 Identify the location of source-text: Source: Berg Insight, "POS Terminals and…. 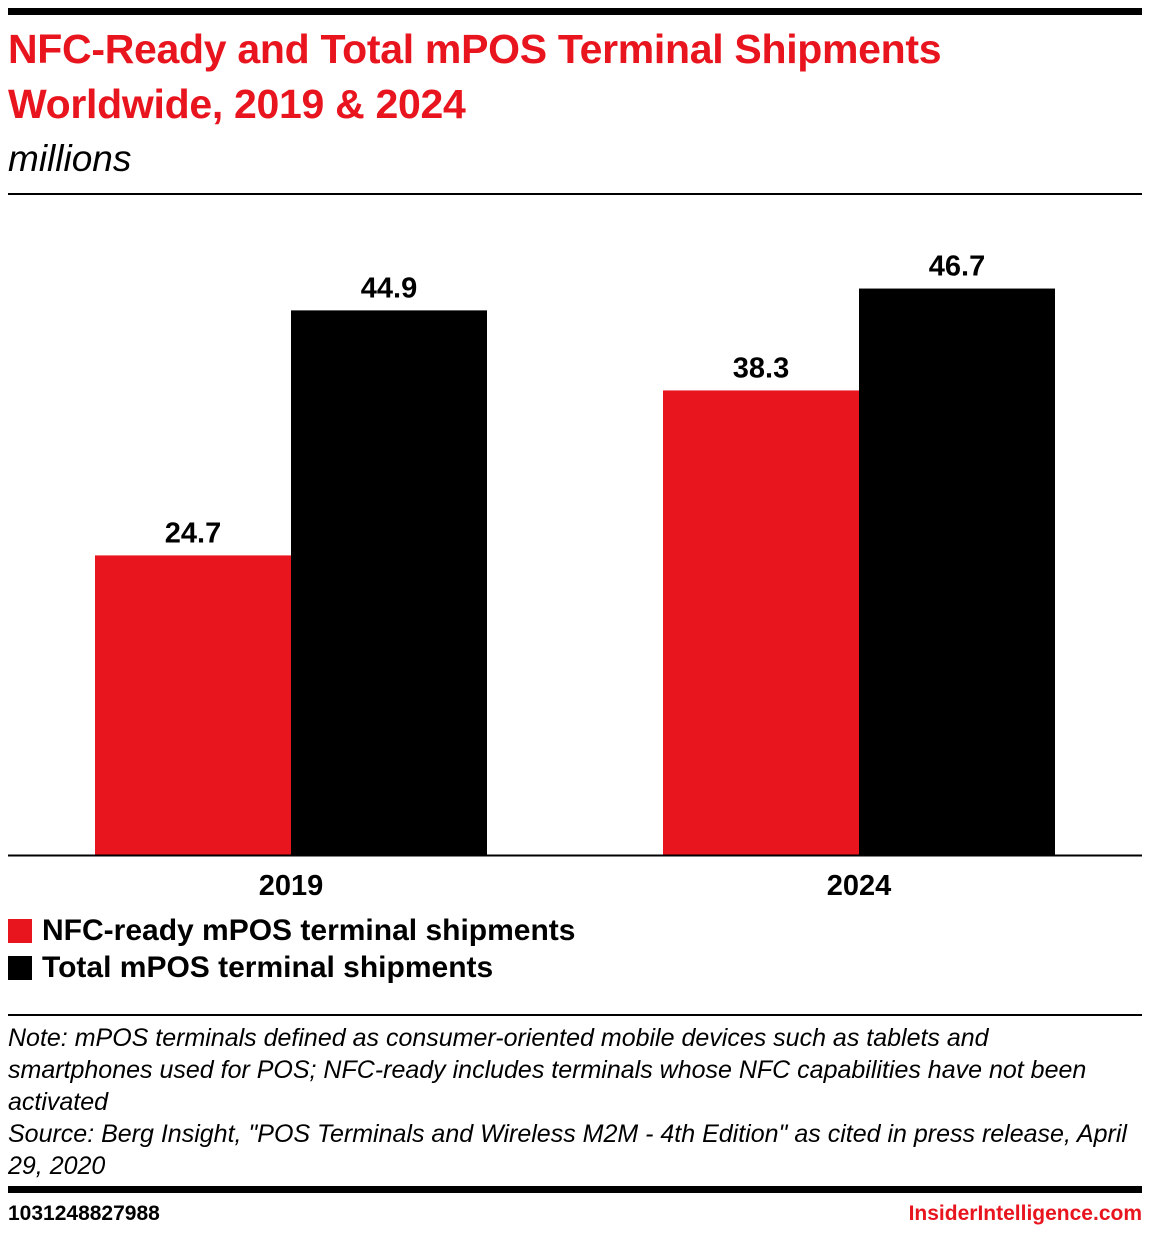
(567, 1150).